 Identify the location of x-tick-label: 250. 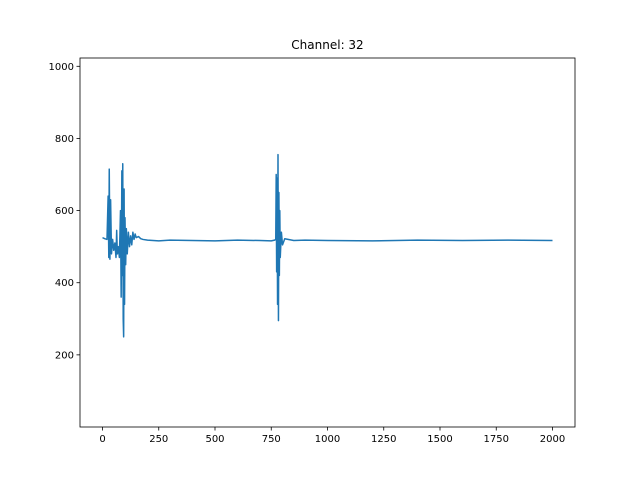
(158, 439).